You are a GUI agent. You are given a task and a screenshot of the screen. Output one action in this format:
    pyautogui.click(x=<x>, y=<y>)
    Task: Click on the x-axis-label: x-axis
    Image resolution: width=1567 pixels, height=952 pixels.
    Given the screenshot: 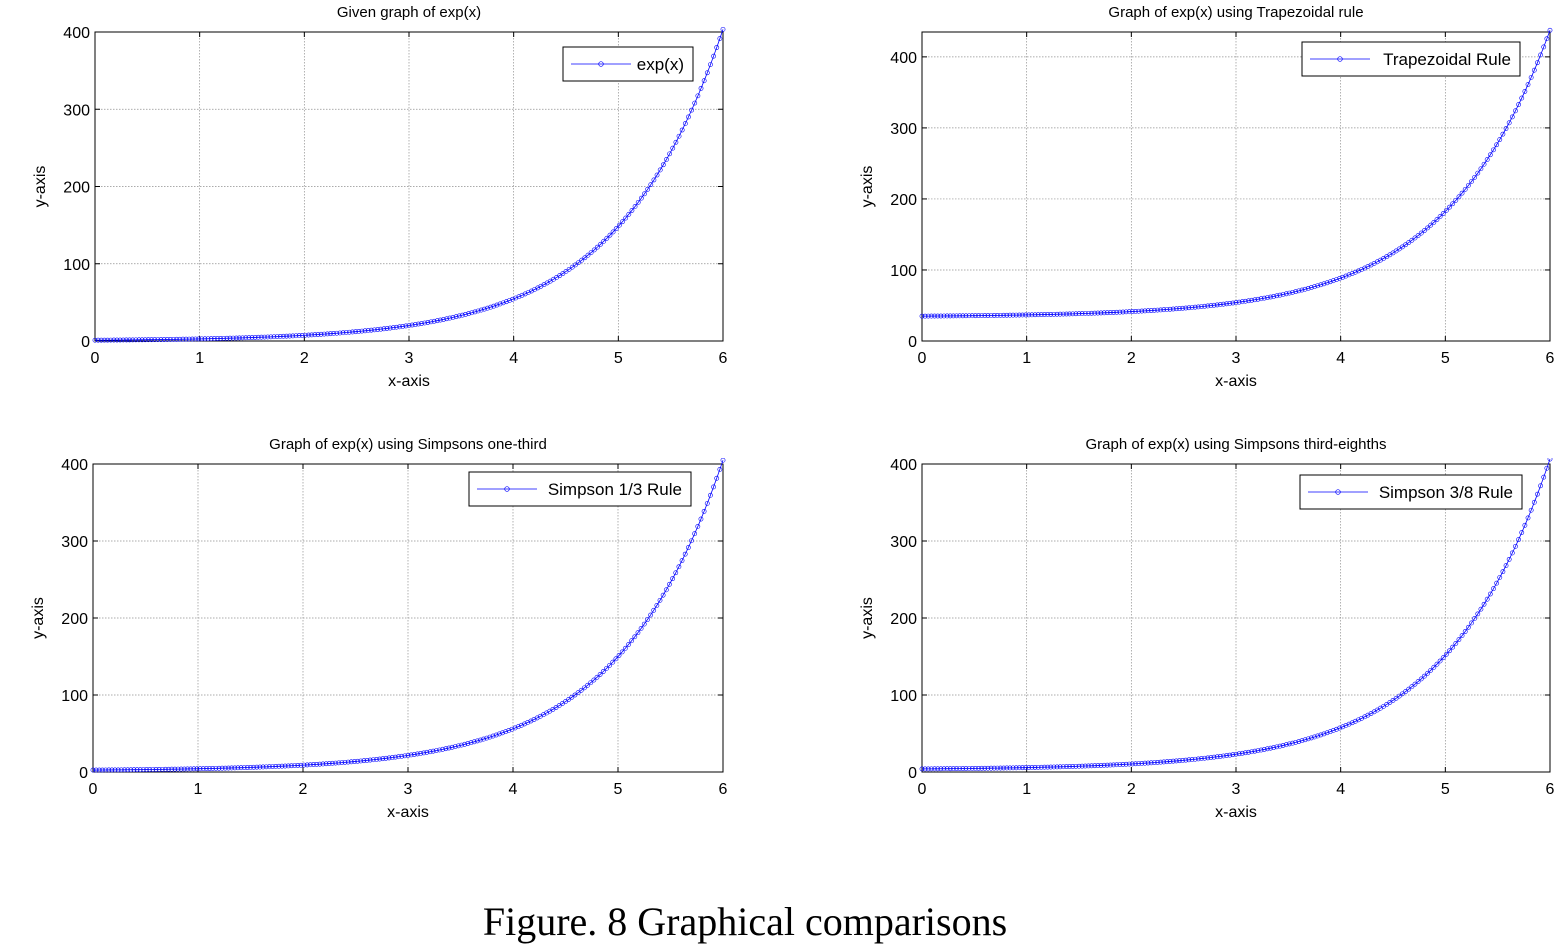 What is the action you would take?
    pyautogui.click(x=1236, y=812)
    